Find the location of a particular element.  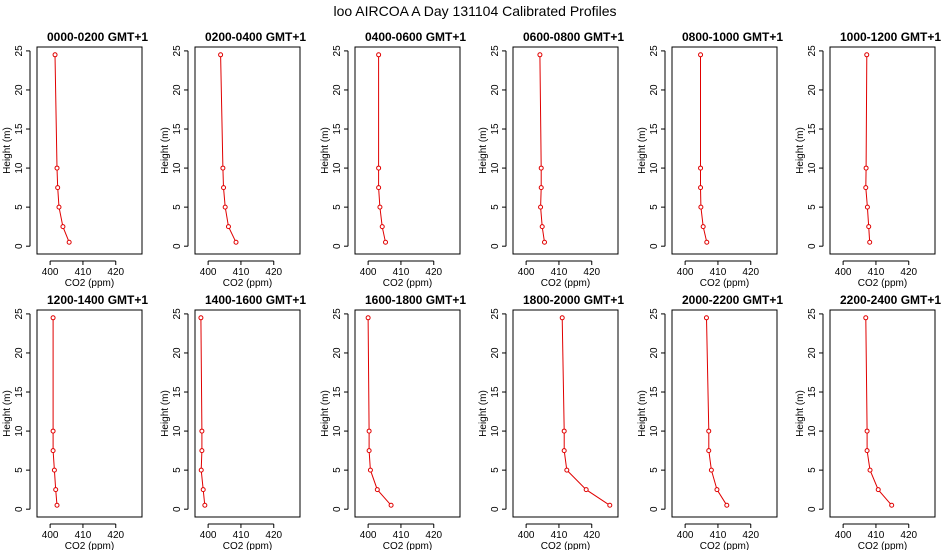

panel-title: 2000-2200 GMT+1 is located at coordinates (732, 300).